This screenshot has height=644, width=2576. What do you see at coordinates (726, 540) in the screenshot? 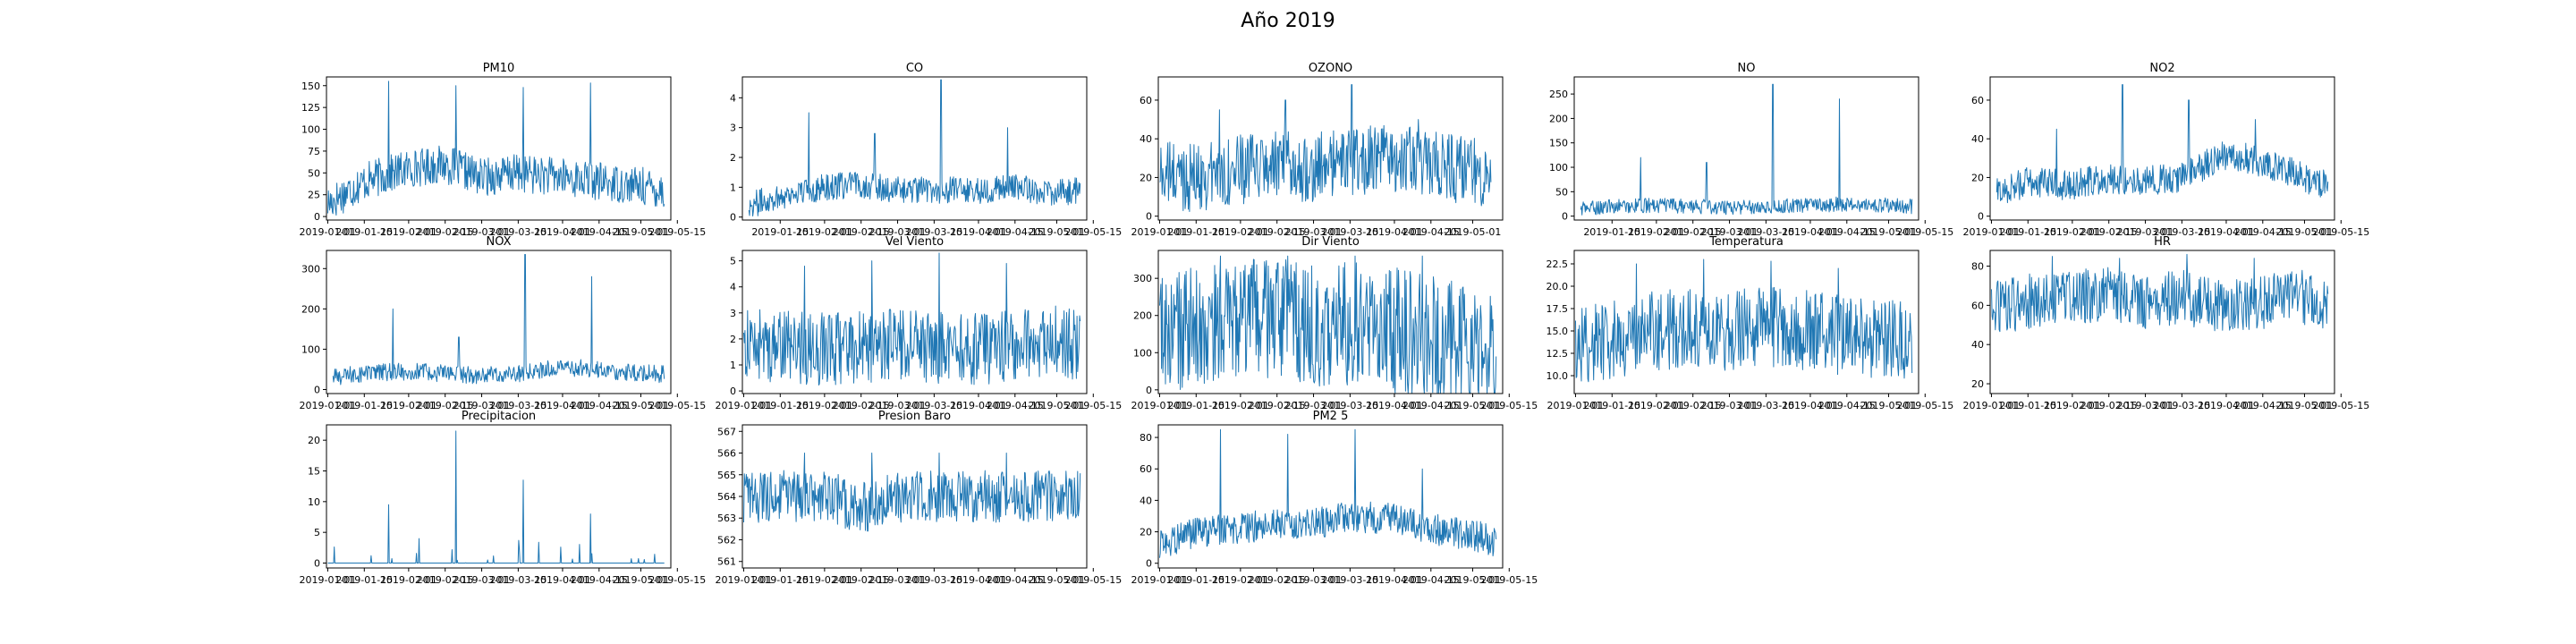
I see `y-tick-label: 562` at bounding box center [726, 540].